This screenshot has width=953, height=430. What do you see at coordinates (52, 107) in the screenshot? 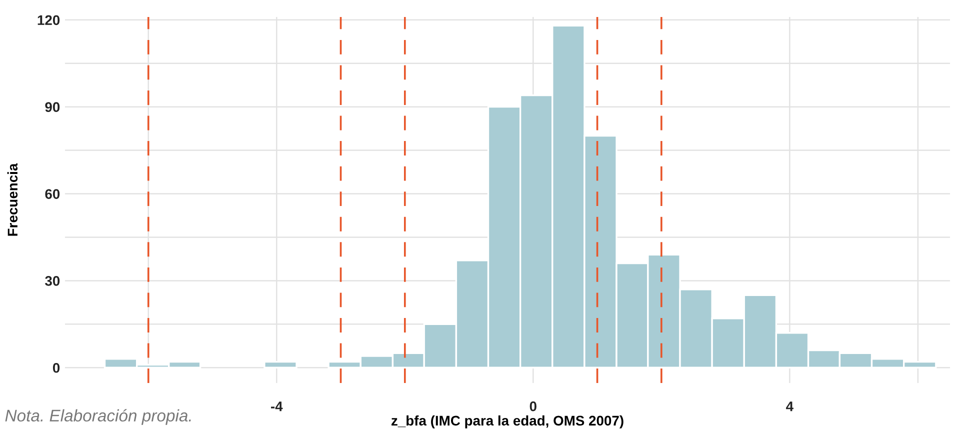
I see `y-tick-label: 90` at bounding box center [52, 107].